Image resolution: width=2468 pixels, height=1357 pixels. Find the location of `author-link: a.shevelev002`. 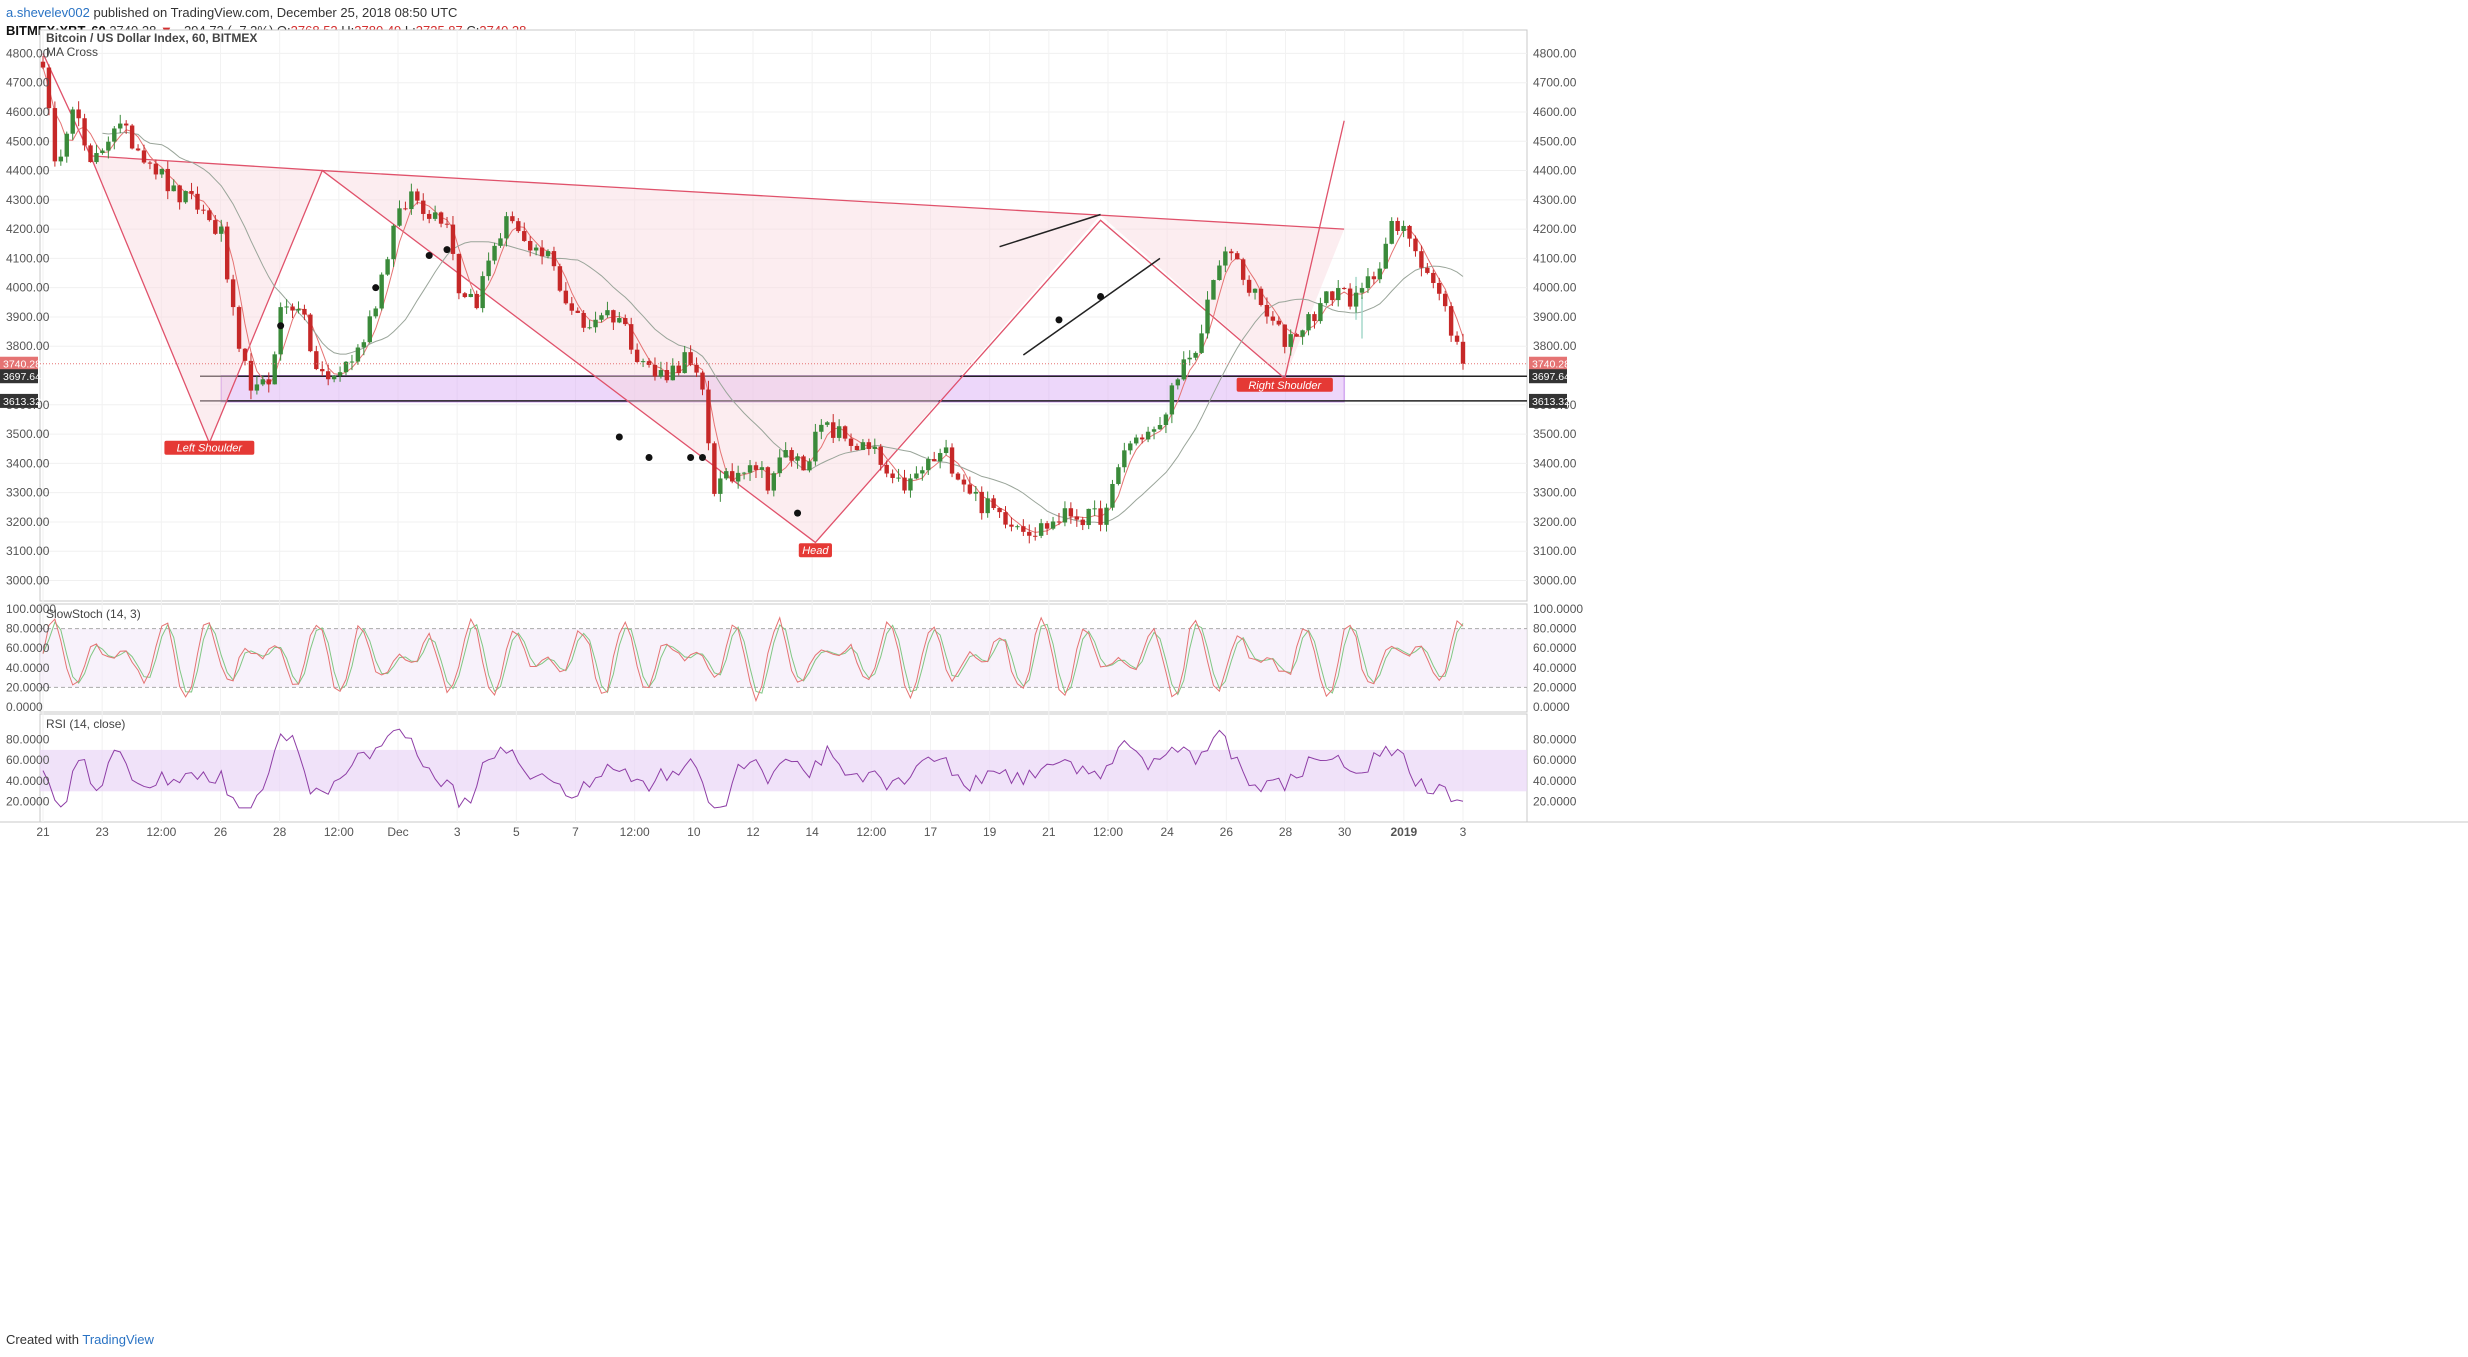

author-link: a.shevelev002 is located at coordinates (48, 12).